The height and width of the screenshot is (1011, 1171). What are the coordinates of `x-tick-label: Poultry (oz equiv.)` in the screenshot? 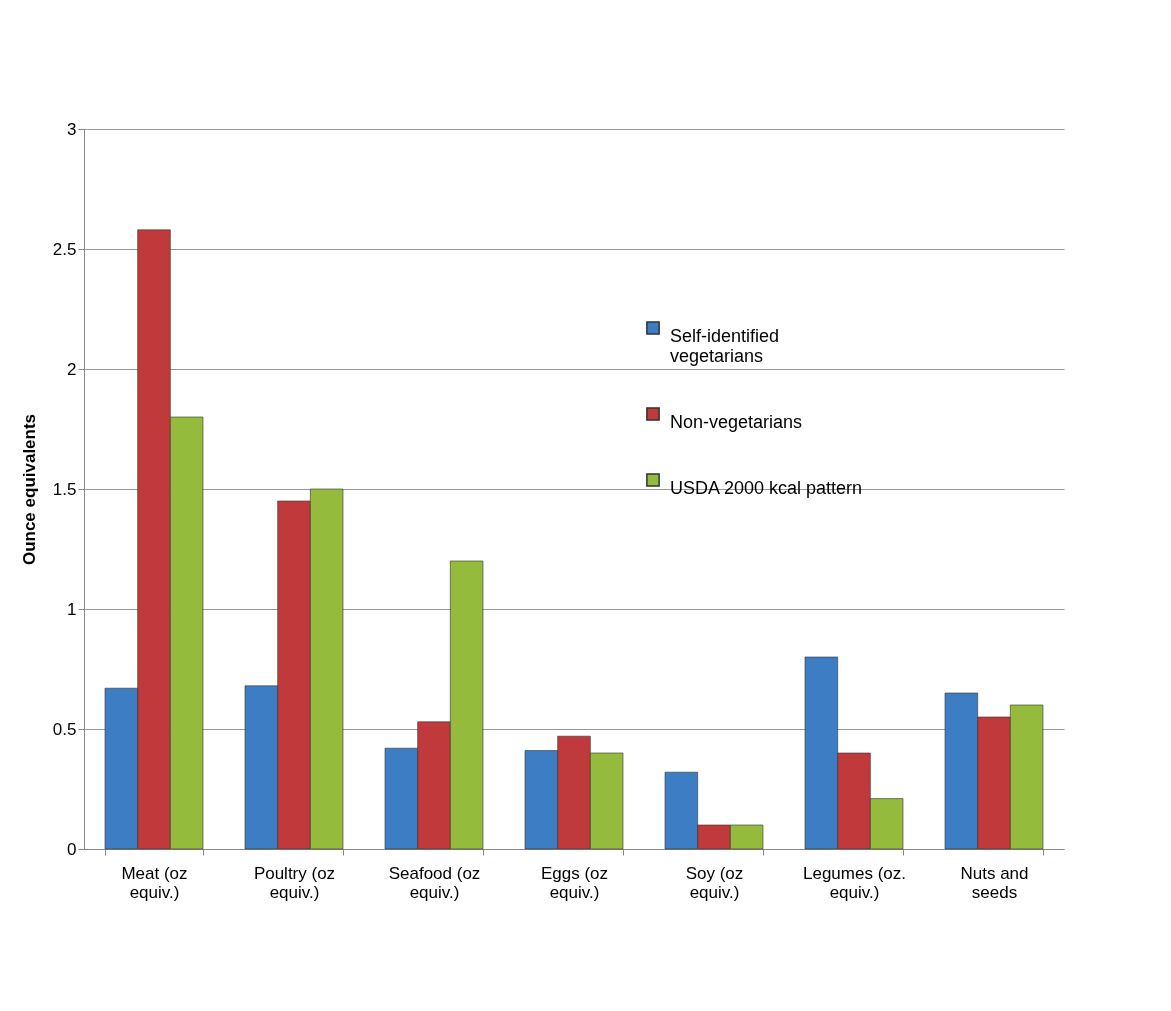 It's located at (294, 882).